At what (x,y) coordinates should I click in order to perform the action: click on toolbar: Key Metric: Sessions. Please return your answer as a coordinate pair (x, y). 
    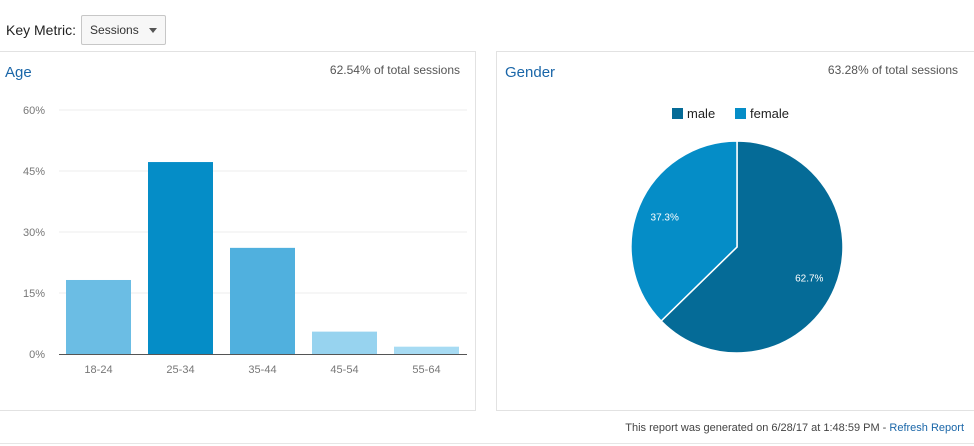
    Looking at the image, I should click on (83, 30).